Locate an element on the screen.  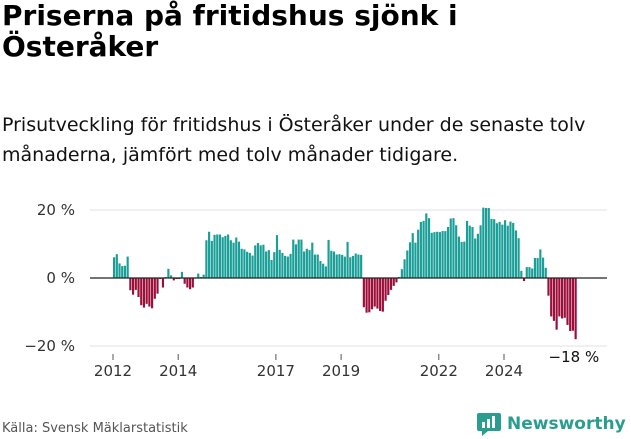
x-tick-label: 2014 is located at coordinates (178, 371).